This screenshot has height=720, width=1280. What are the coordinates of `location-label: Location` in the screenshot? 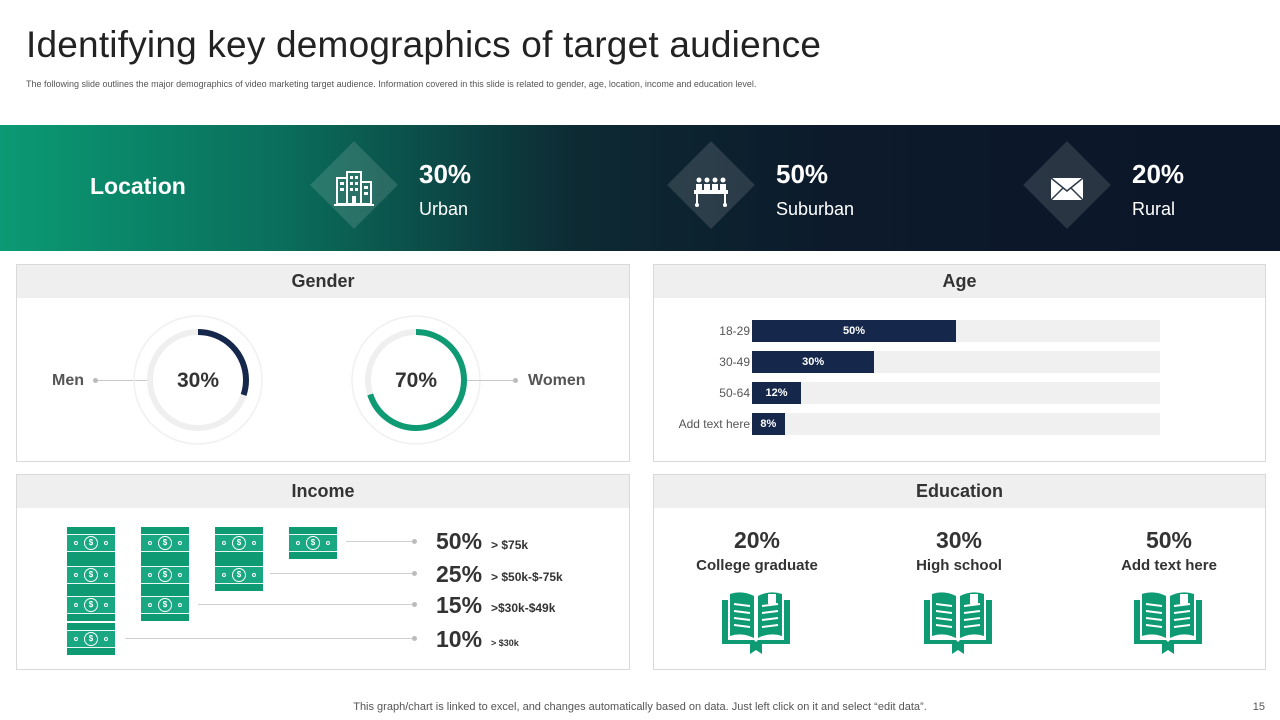 It's located at (138, 186).